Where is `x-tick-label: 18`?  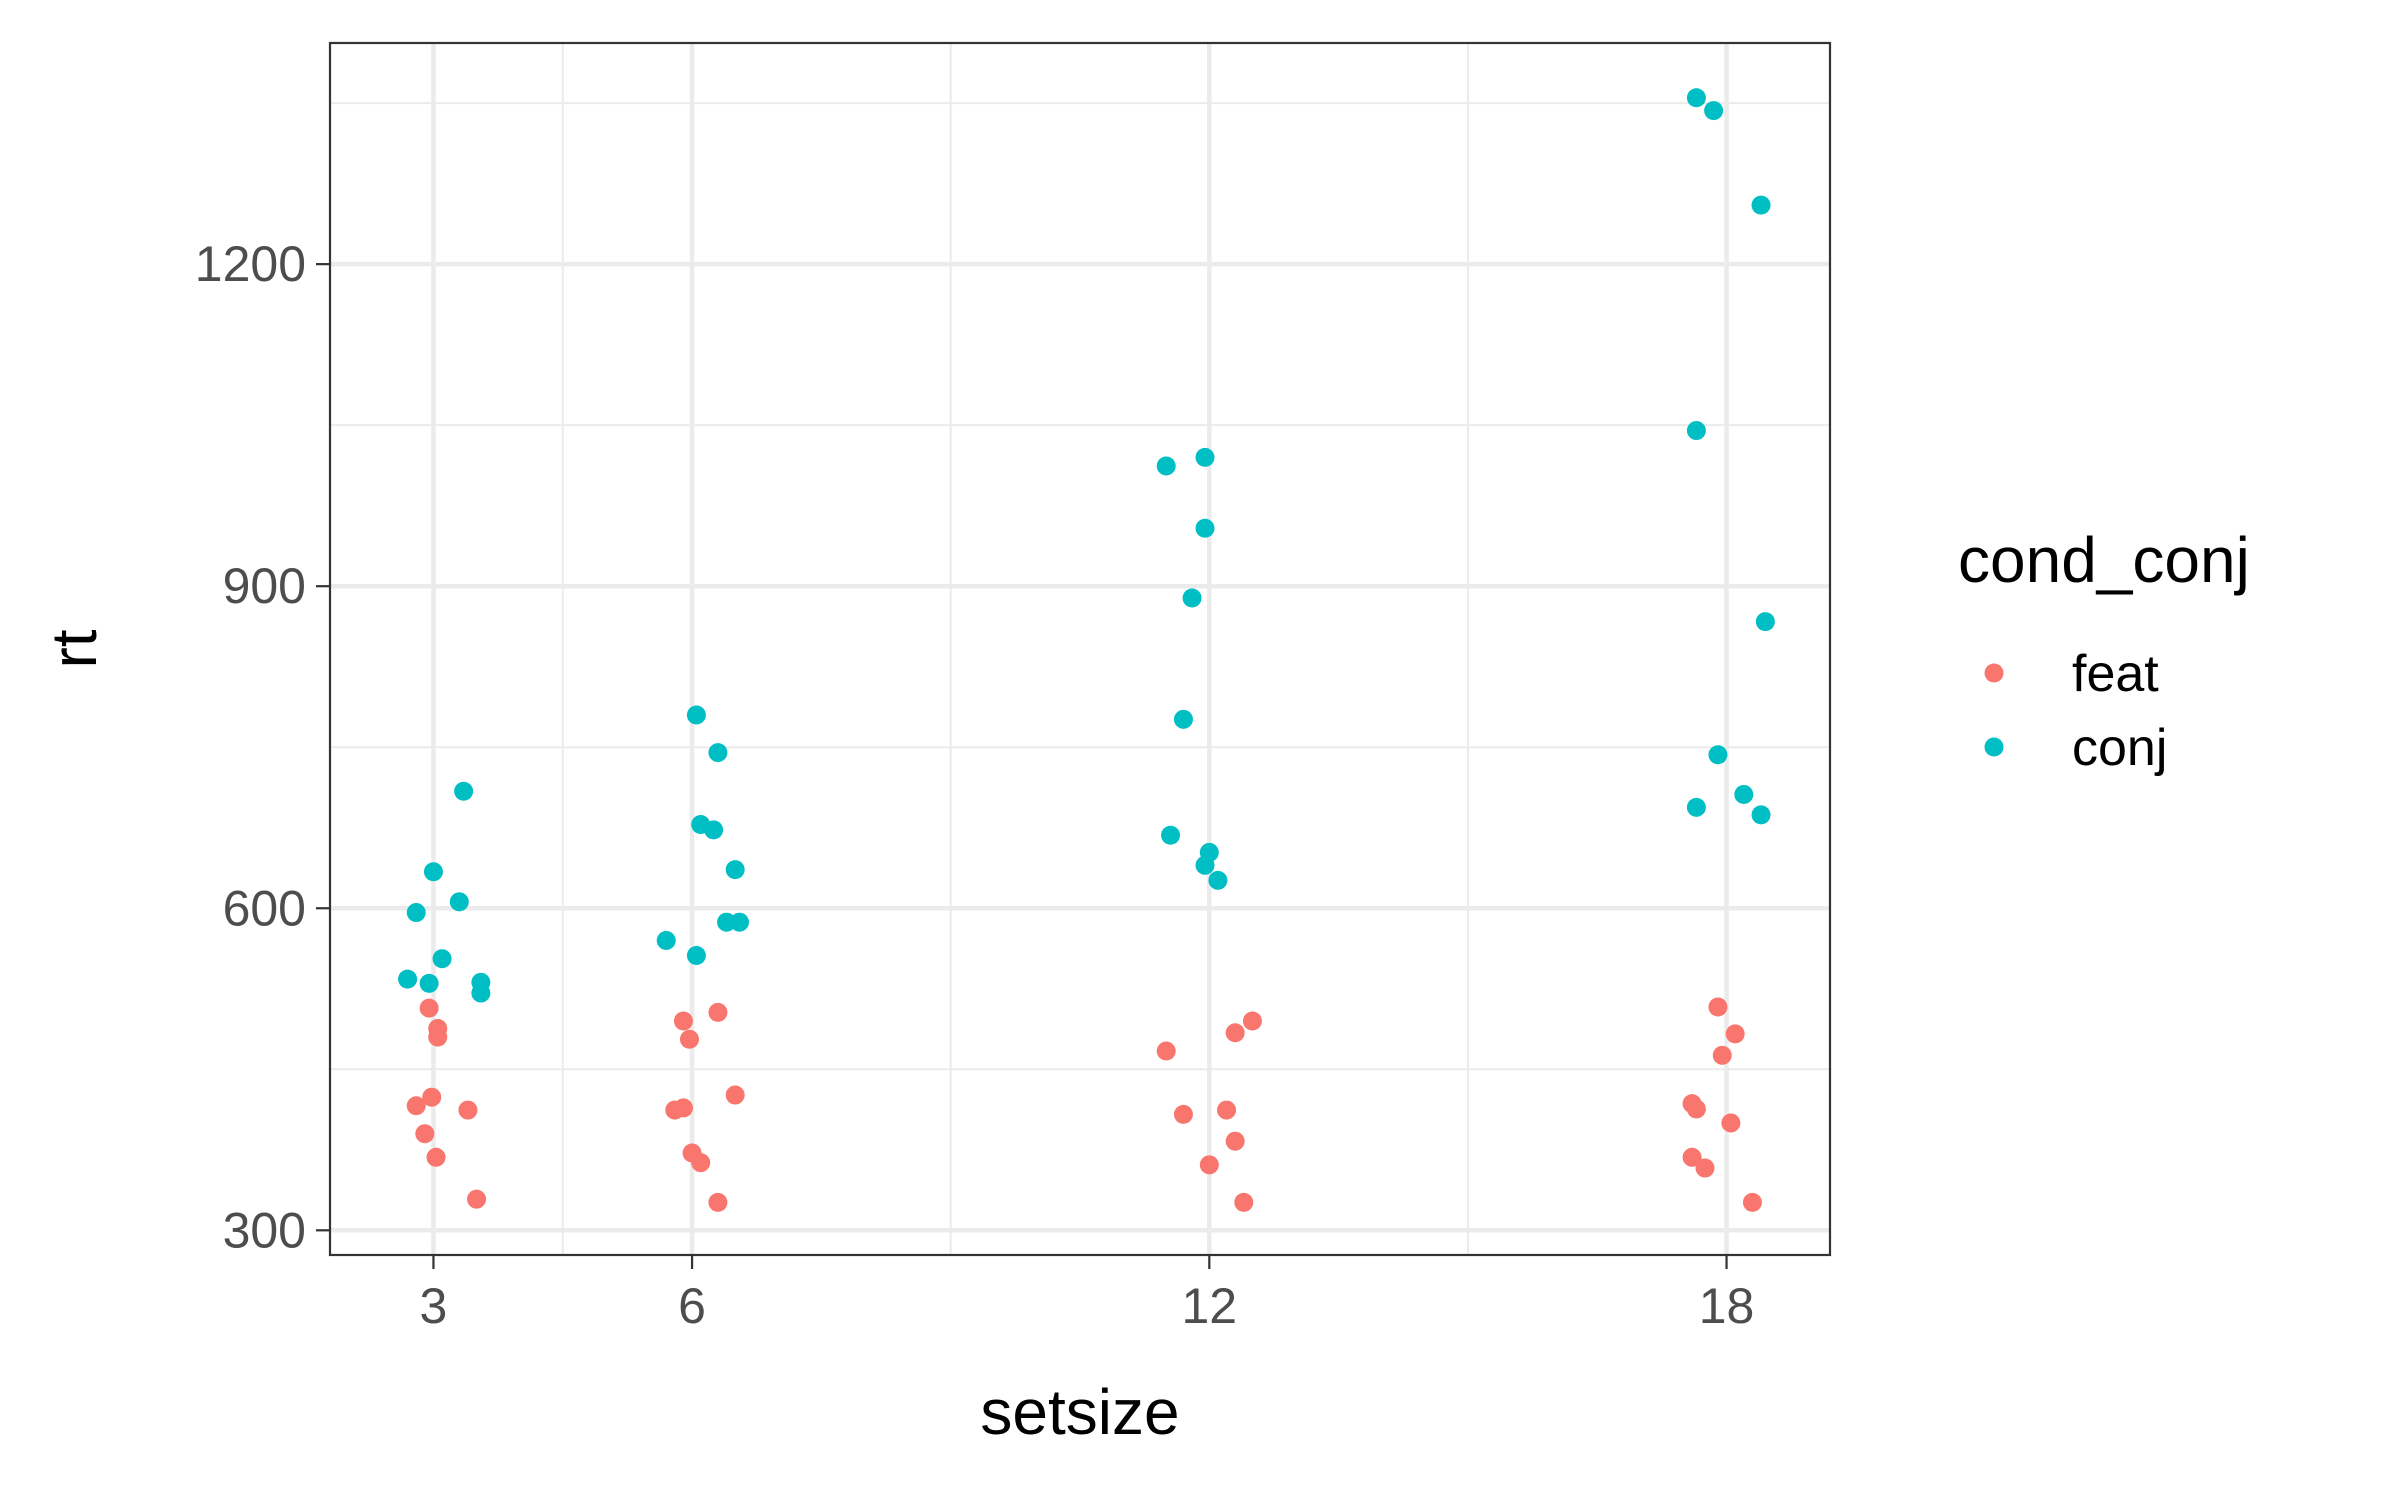
x-tick-label: 18 is located at coordinates (1727, 1306).